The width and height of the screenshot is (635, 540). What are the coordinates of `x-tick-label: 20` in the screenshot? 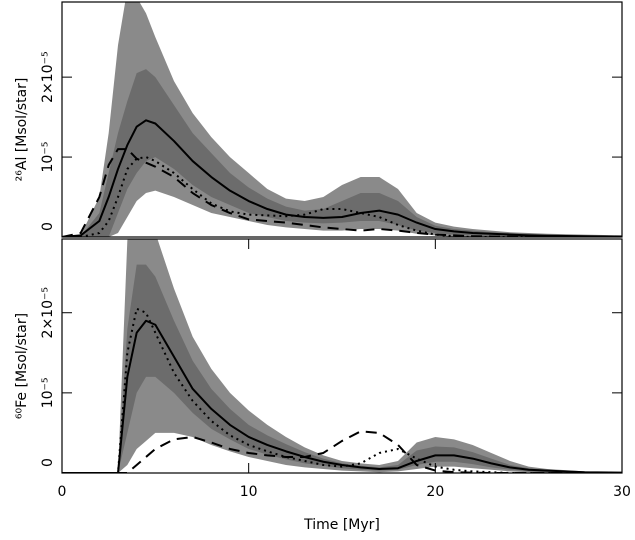 It's located at (435, 492).